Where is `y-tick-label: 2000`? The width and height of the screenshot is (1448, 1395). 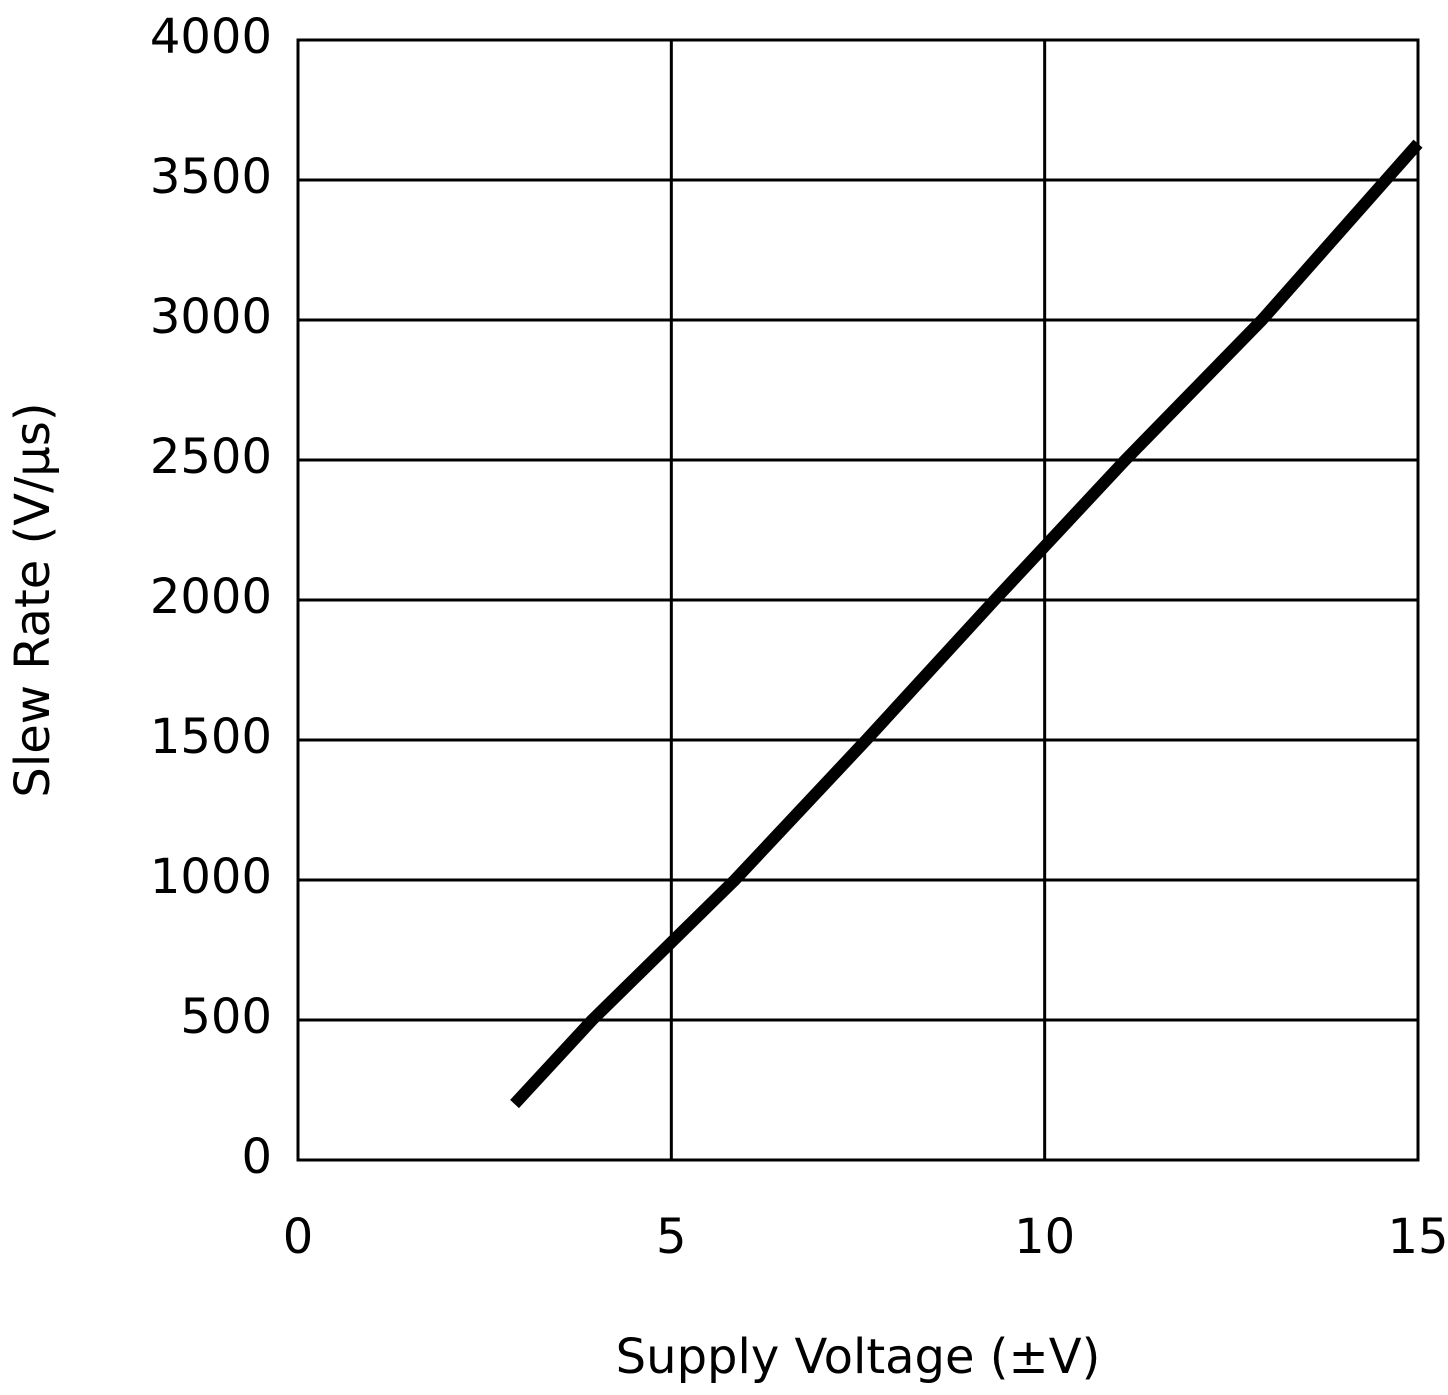
y-tick-label: 2000 is located at coordinates (211, 597).